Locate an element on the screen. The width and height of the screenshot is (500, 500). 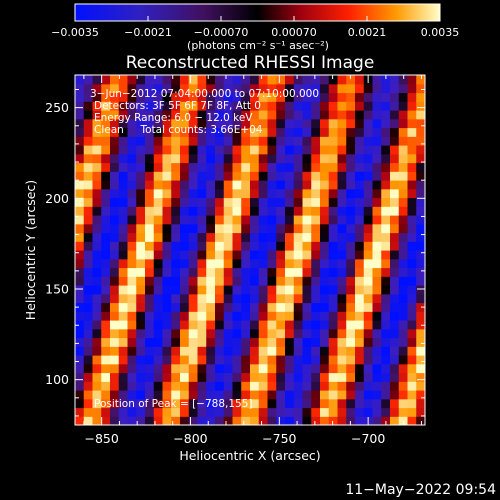
colorbar-tick-label: 0.00070 is located at coordinates (294, 32).